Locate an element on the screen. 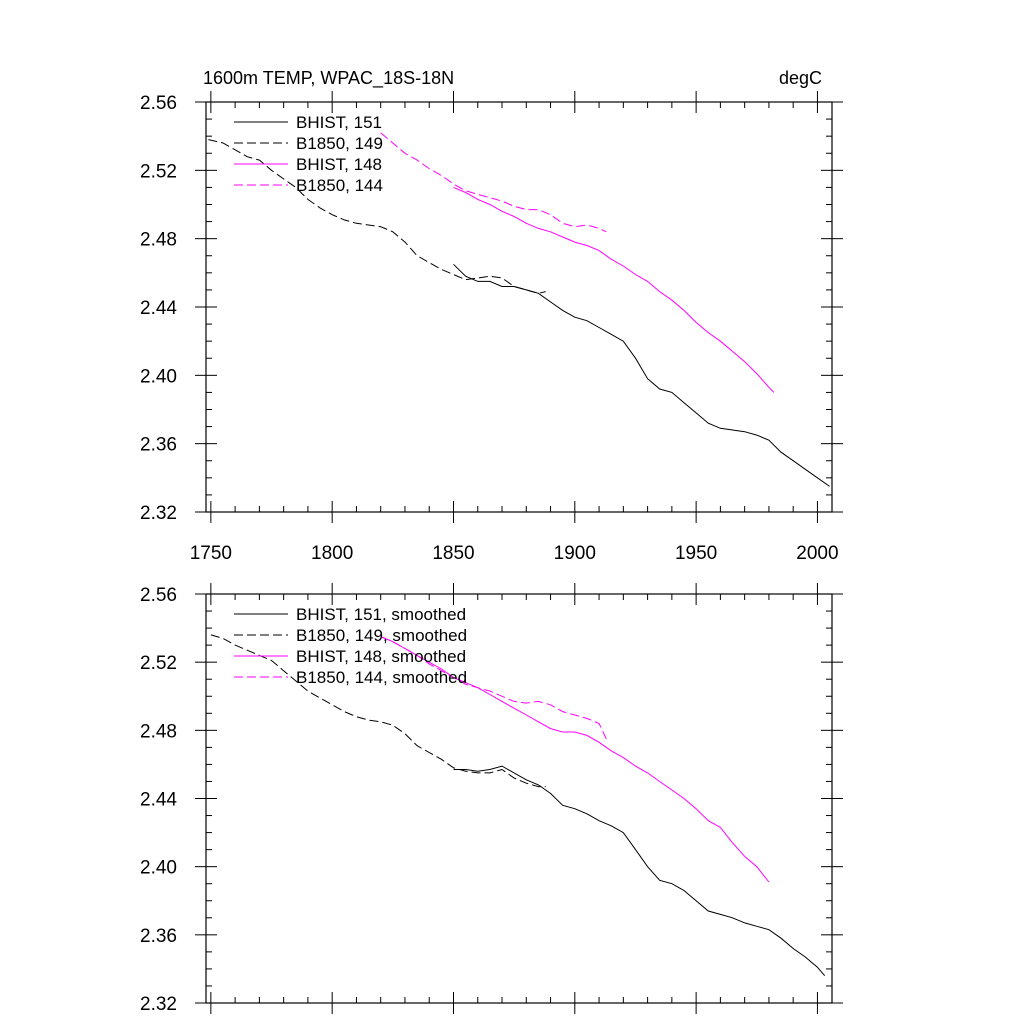 The width and height of the screenshot is (1024, 1024). legend-label: BHIST, 148, smoothed is located at coordinates (381, 656).